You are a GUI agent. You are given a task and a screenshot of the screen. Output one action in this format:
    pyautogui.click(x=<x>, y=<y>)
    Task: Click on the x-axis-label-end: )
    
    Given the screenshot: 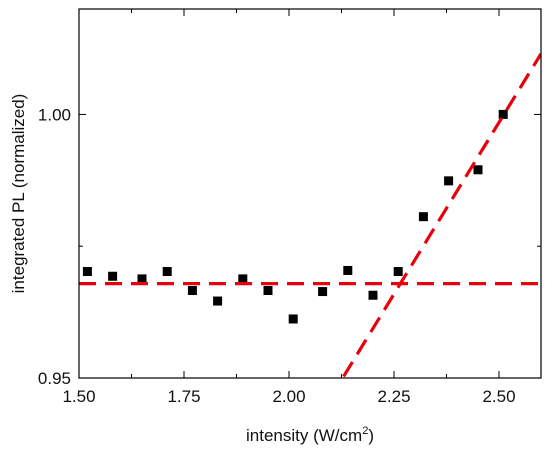 What is the action you would take?
    pyautogui.click(x=371, y=435)
    